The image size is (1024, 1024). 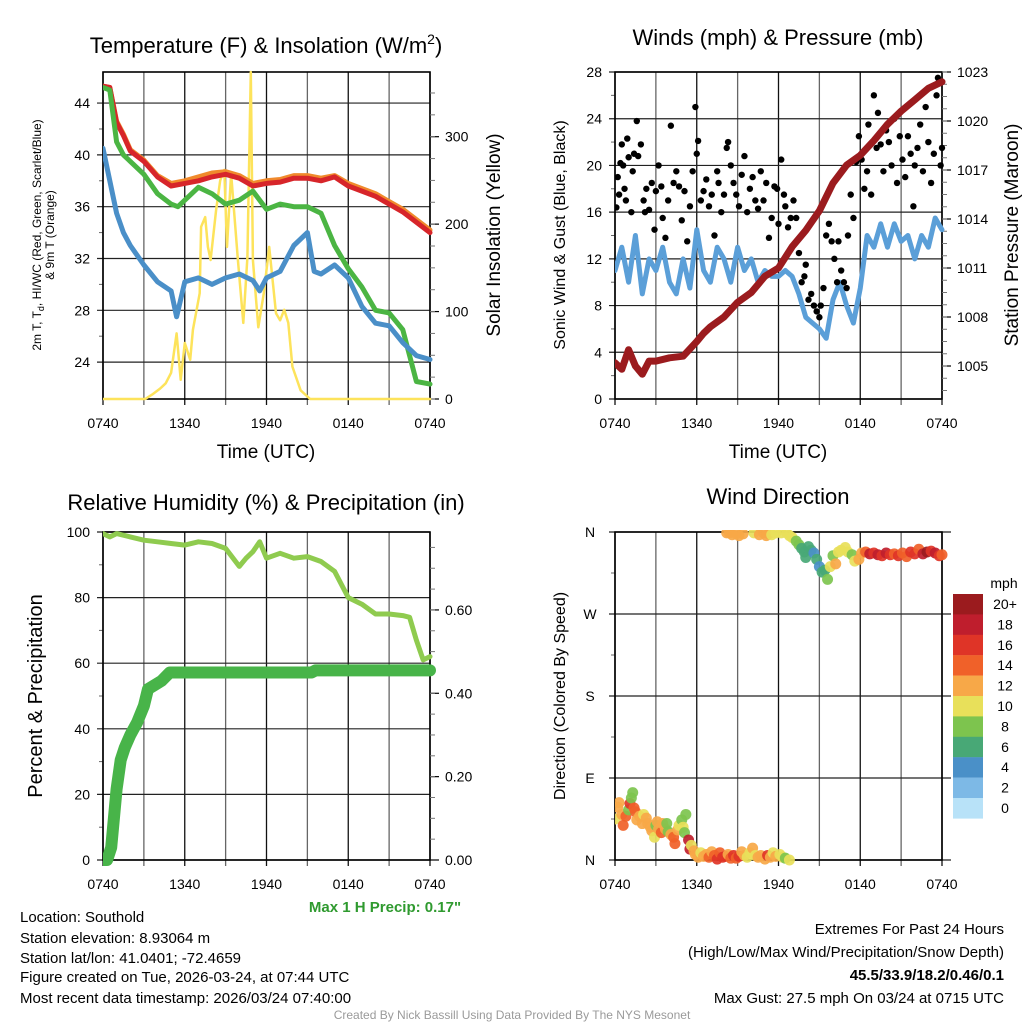 I want to click on y-tick-label: 36, so click(x=82, y=207).